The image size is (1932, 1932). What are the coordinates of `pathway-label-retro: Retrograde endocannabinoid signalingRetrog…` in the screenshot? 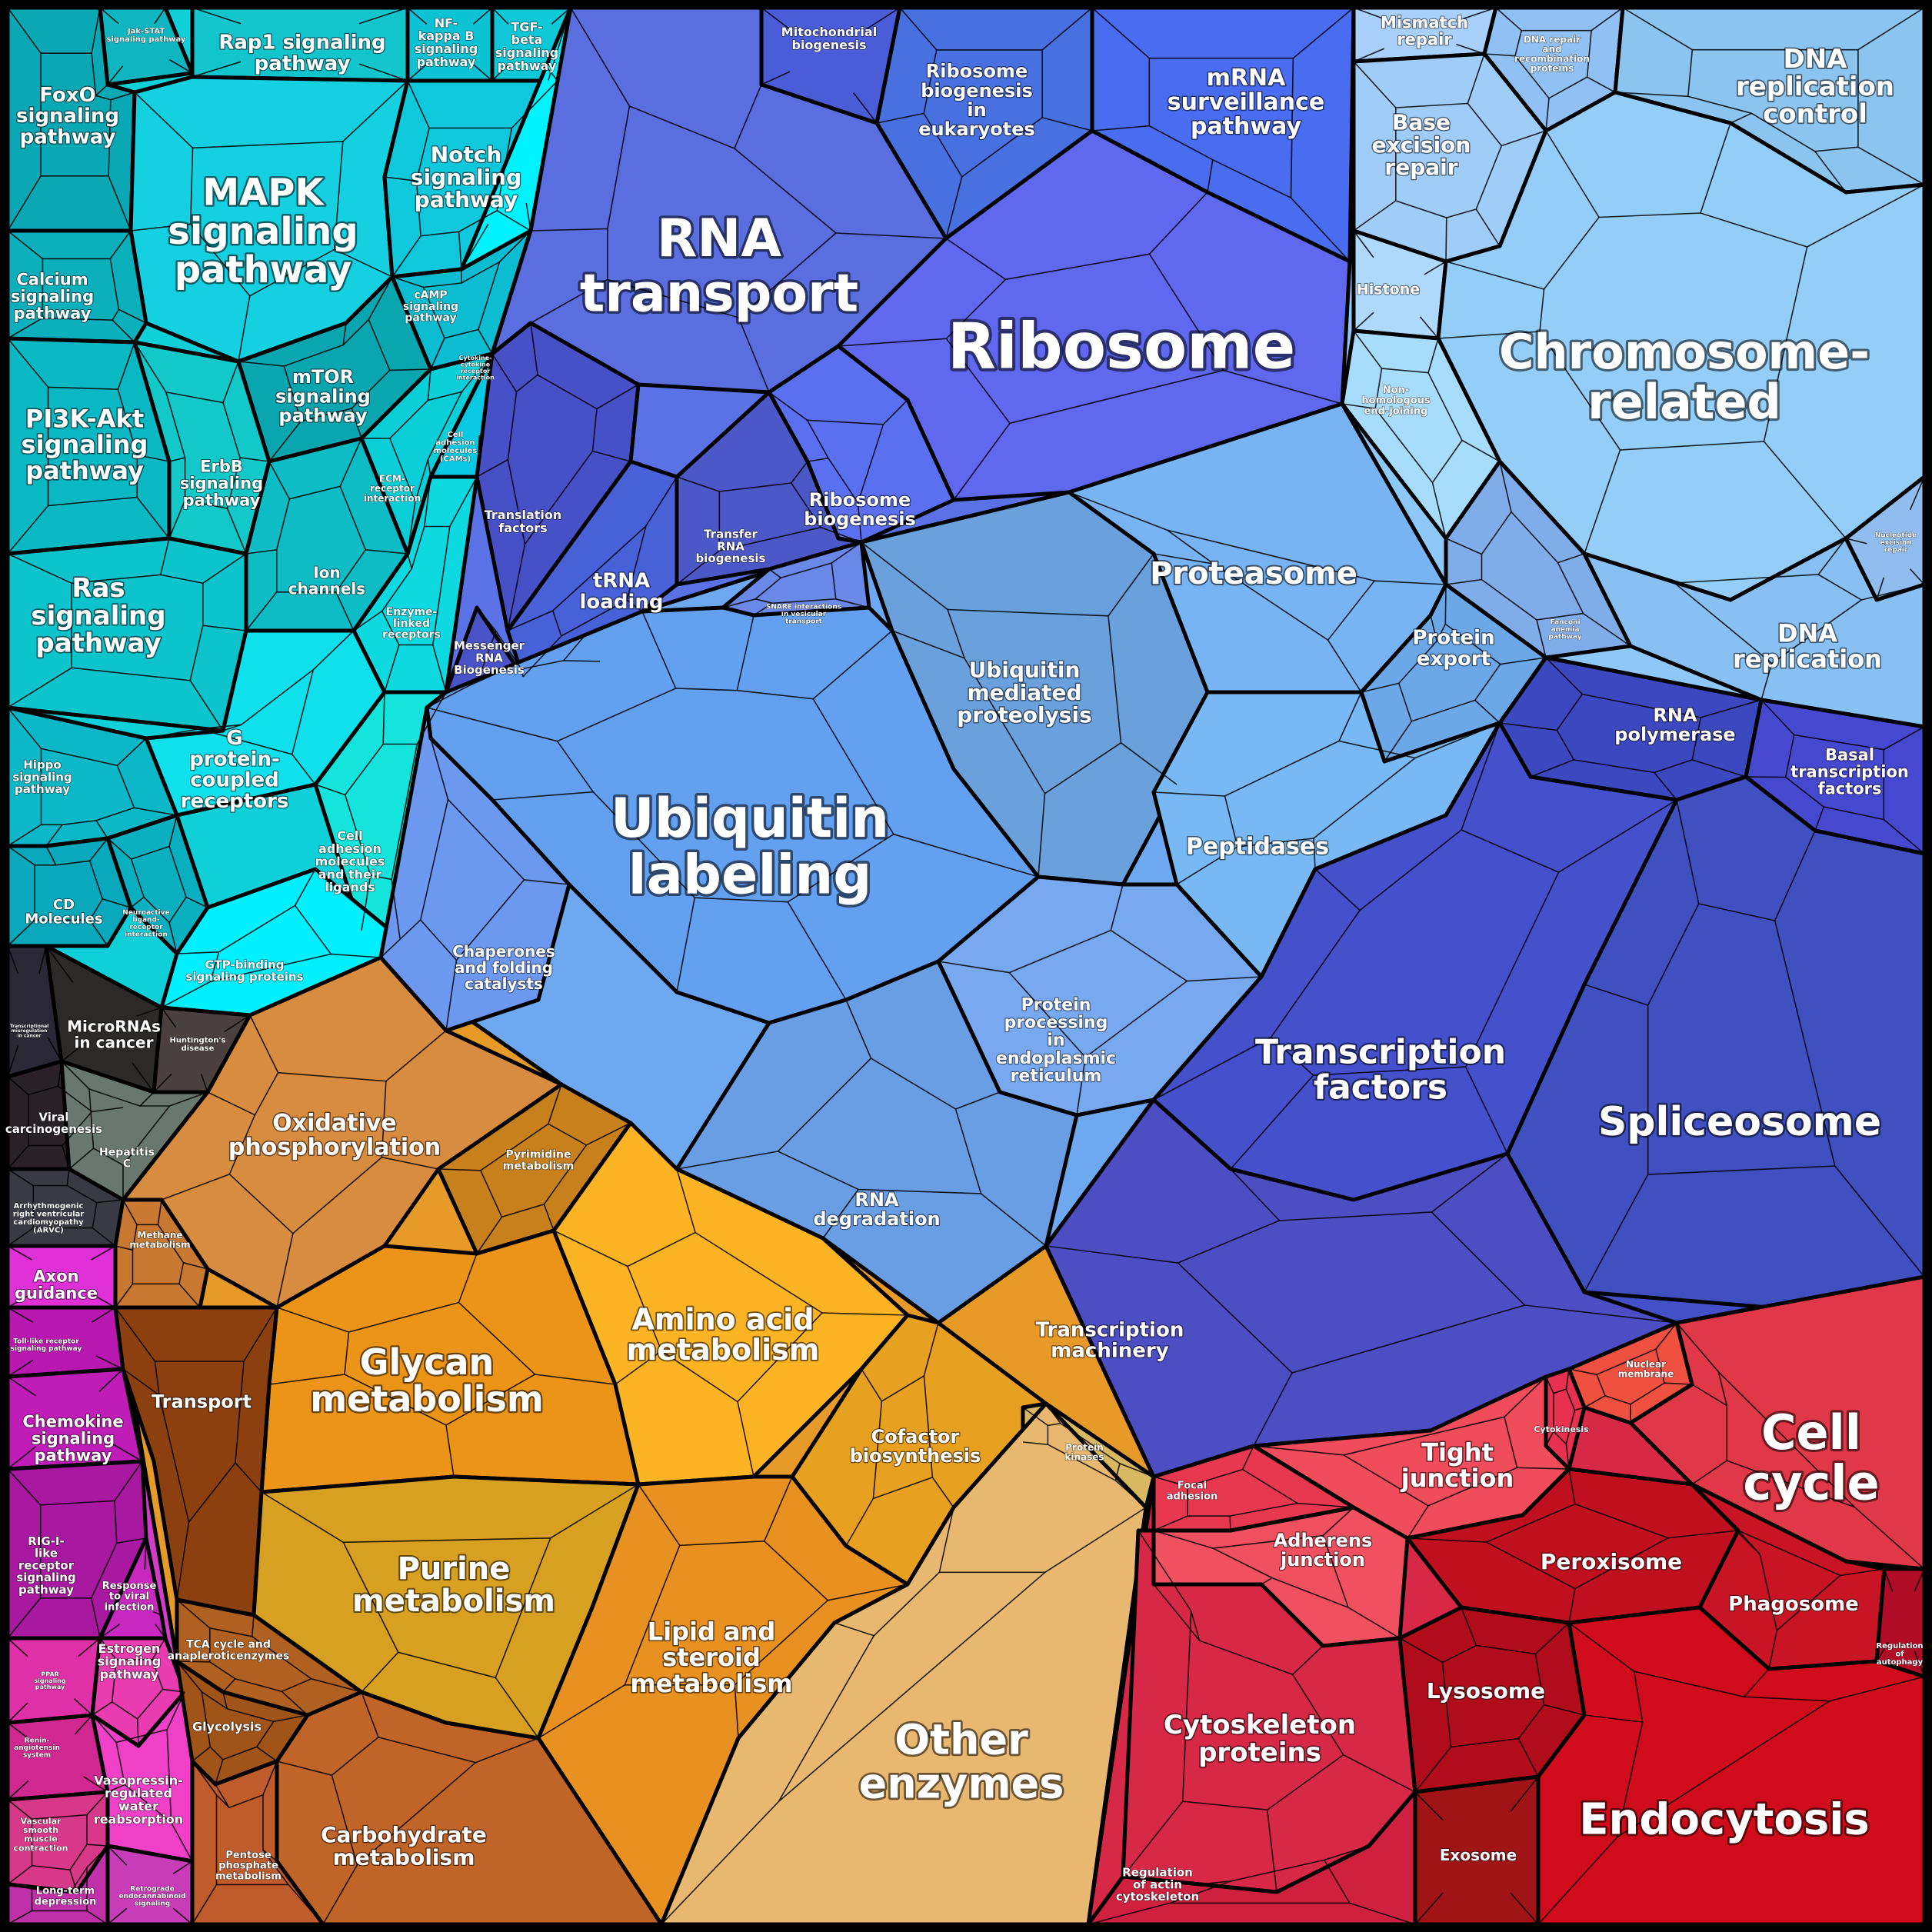 It's located at (151, 1897).